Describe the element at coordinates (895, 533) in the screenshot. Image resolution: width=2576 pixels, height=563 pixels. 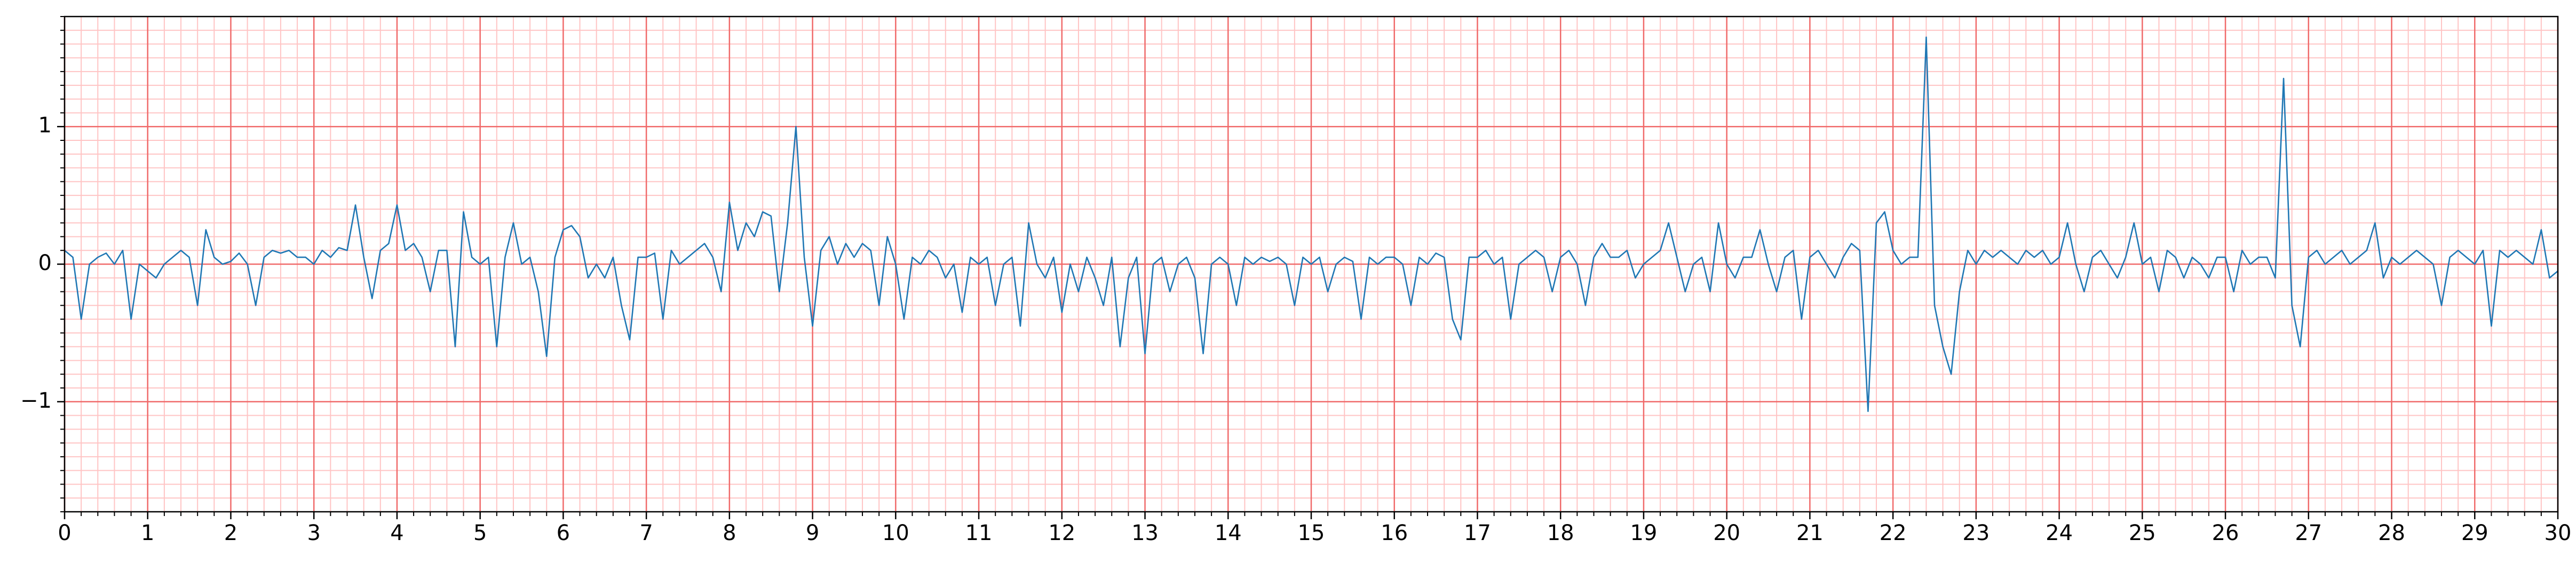
I see `x-tick-label: 10` at that location.